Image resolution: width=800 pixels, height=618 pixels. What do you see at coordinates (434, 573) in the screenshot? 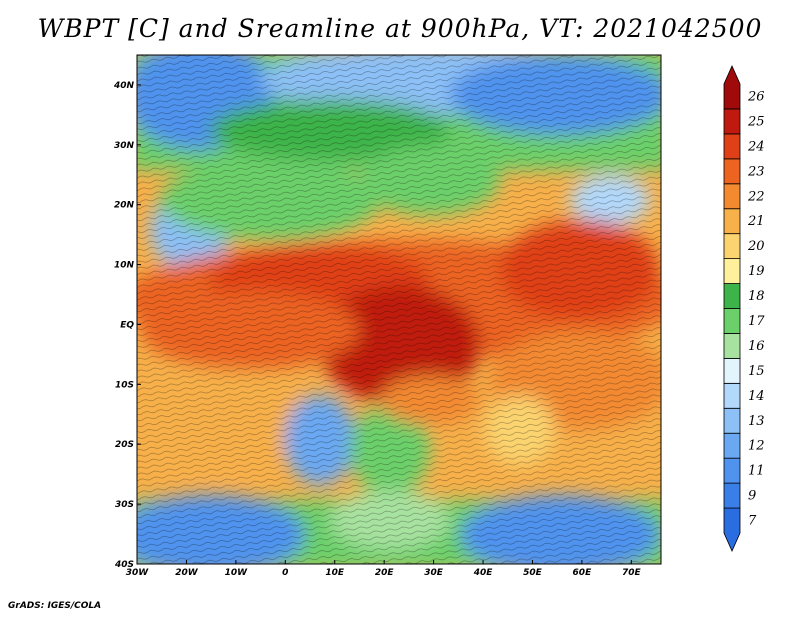
I see `lon-tick-label: 30E` at bounding box center [434, 573].